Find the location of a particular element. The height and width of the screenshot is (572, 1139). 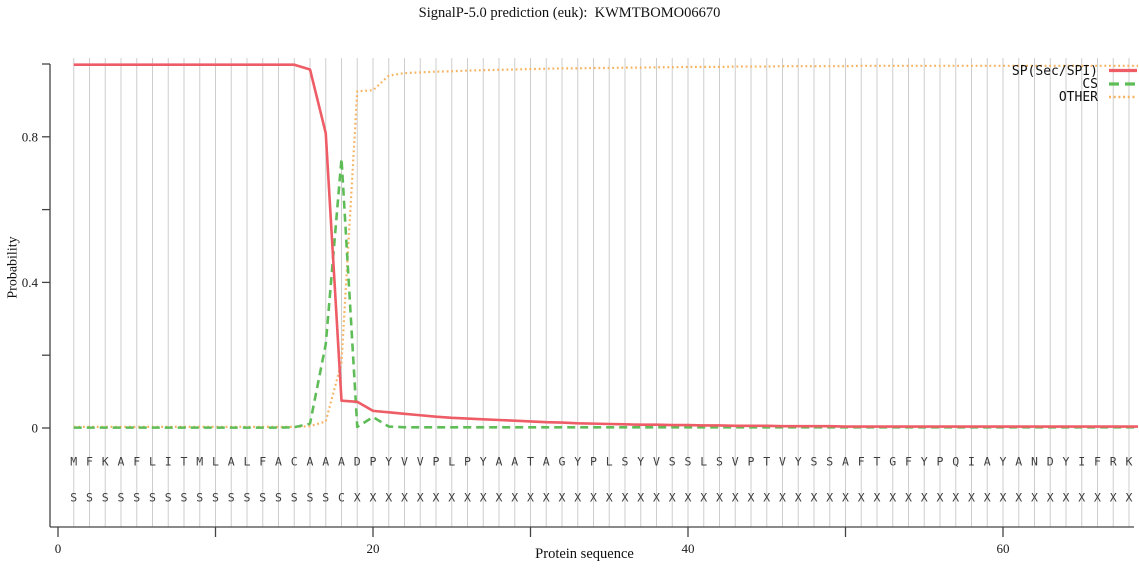

legend-label-sp: SP(Sec/SPI) is located at coordinates (1055, 71).